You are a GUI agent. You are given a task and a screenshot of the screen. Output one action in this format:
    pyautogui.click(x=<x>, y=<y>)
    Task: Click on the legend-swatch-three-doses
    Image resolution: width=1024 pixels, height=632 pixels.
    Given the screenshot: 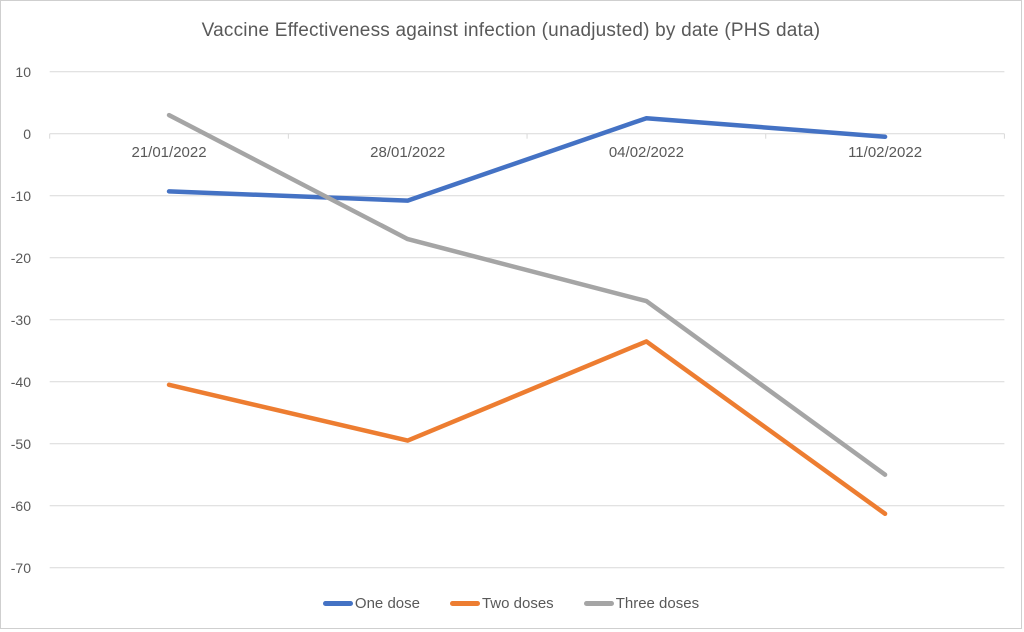 What is the action you would take?
    pyautogui.click(x=598, y=603)
    